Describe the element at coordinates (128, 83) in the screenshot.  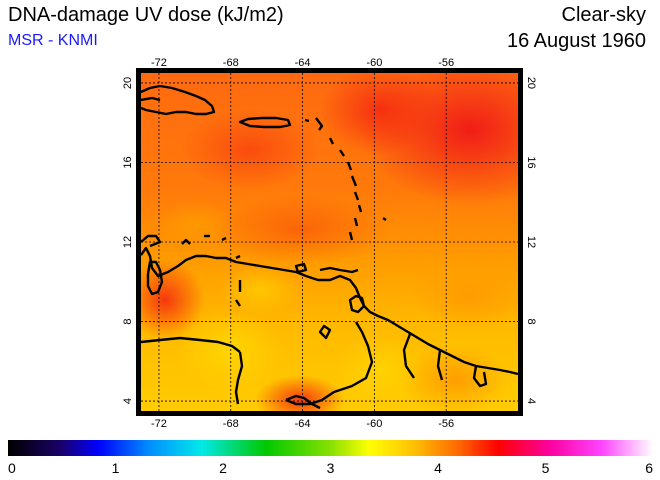
I see `lat-tick-label-left: 20` at that location.